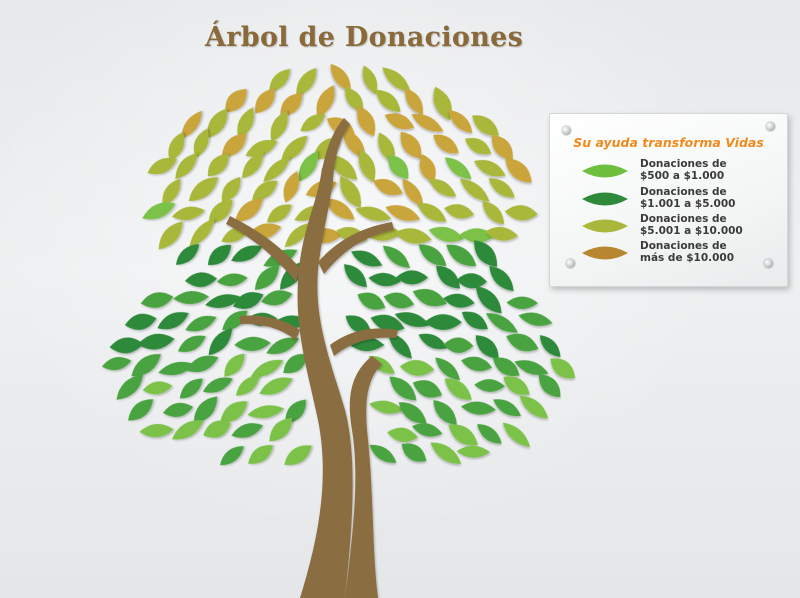 Image resolution: width=800 pixels, height=598 pixels. I want to click on legend-label: Donaciones de más de $10.000, so click(687, 252).